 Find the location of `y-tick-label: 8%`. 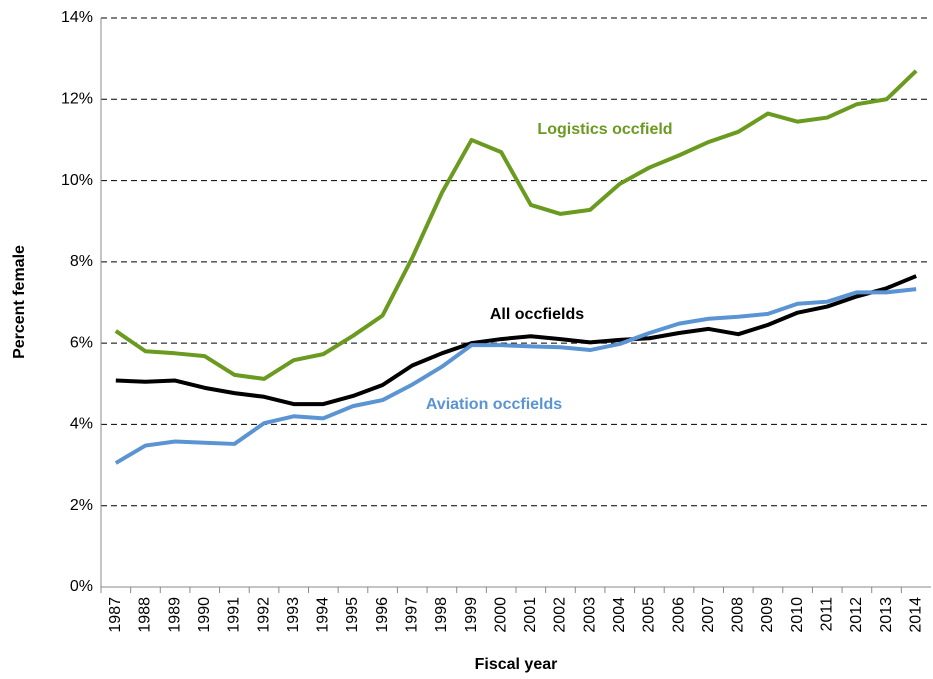

y-tick-label: 8% is located at coordinates (81, 261).